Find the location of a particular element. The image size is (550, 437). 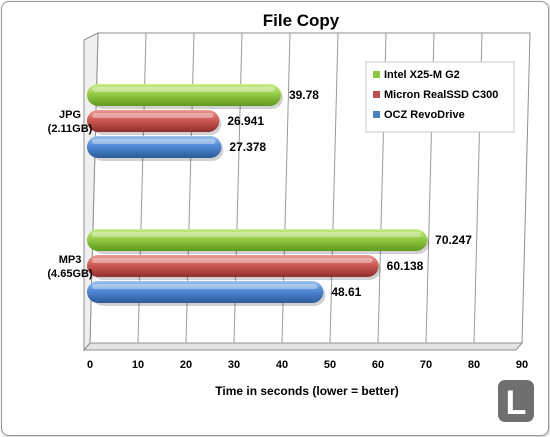

x-tick-label: 0 is located at coordinates (90, 365).